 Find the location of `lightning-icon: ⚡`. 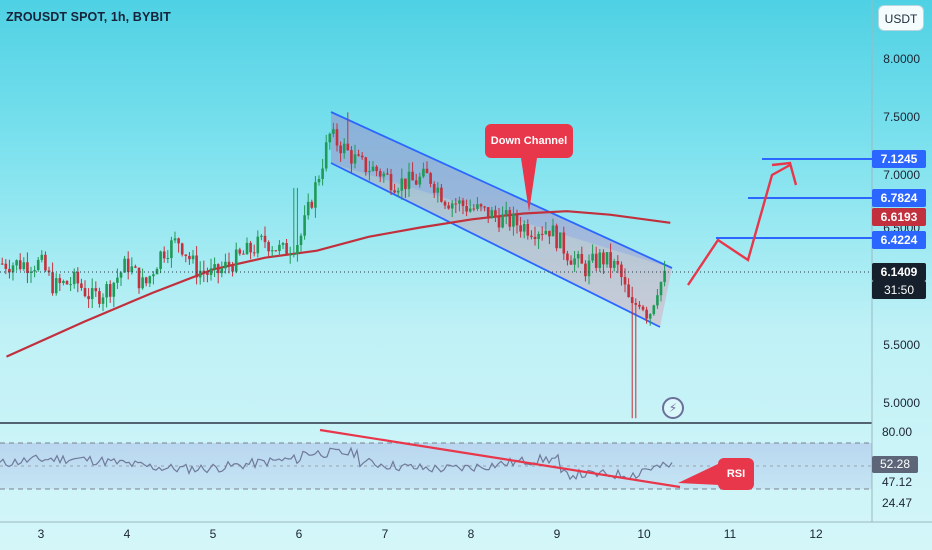

lightning-icon: ⚡ is located at coordinates (673, 408).